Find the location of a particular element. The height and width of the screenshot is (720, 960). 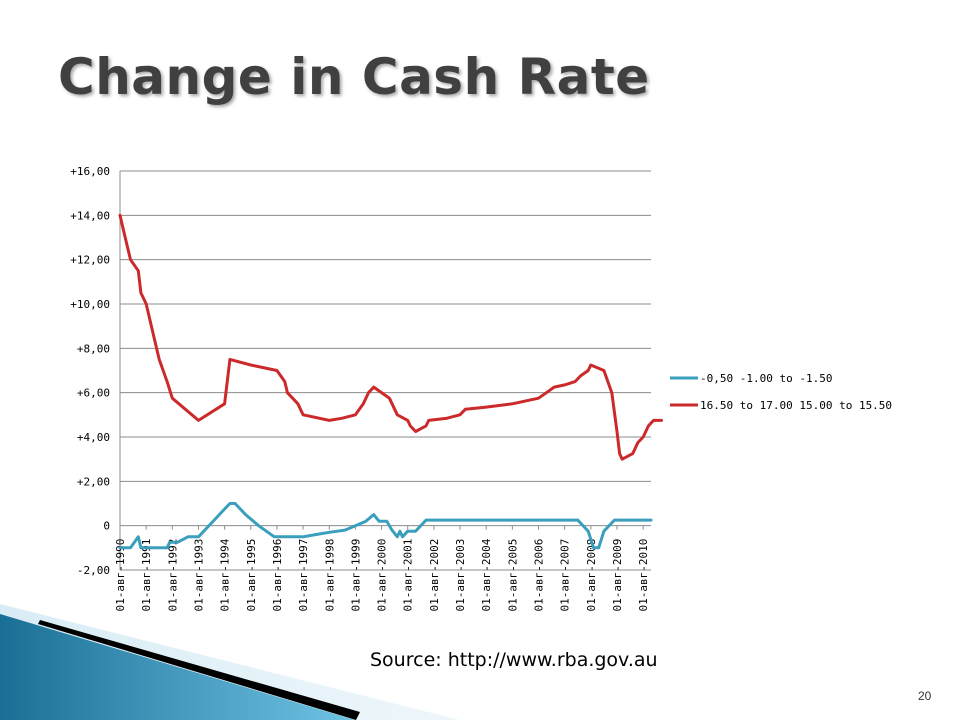

x-tick-label: 01-авг-2007 is located at coordinates (565, 575).